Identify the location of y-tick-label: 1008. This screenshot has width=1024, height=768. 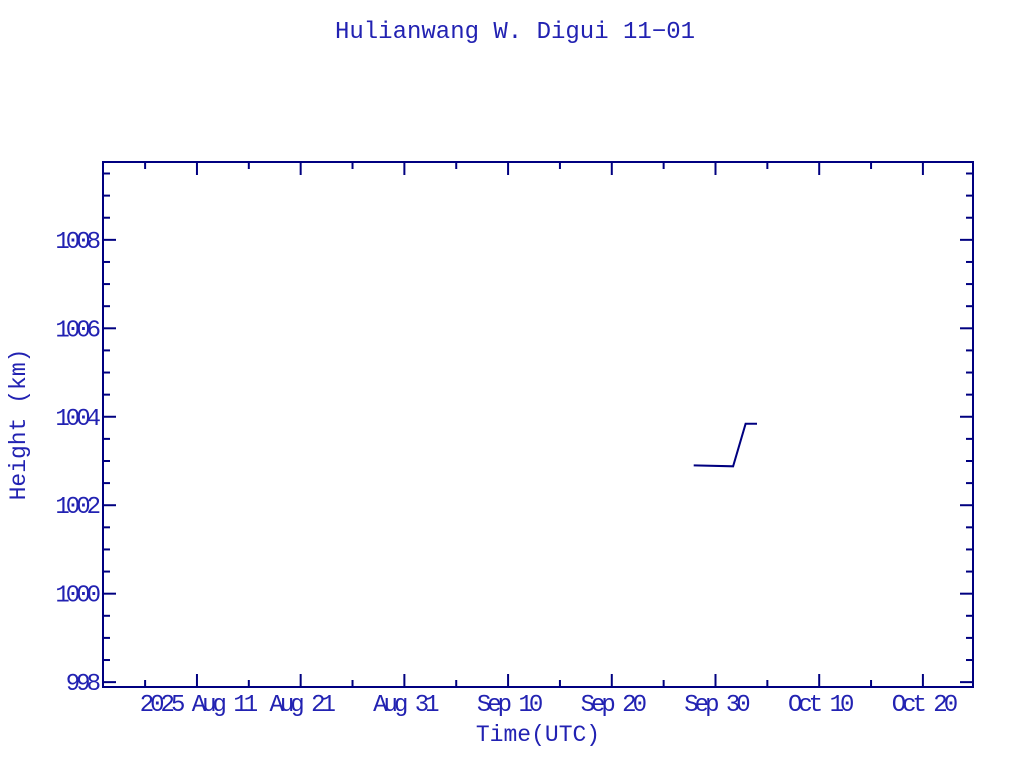
(77, 242).